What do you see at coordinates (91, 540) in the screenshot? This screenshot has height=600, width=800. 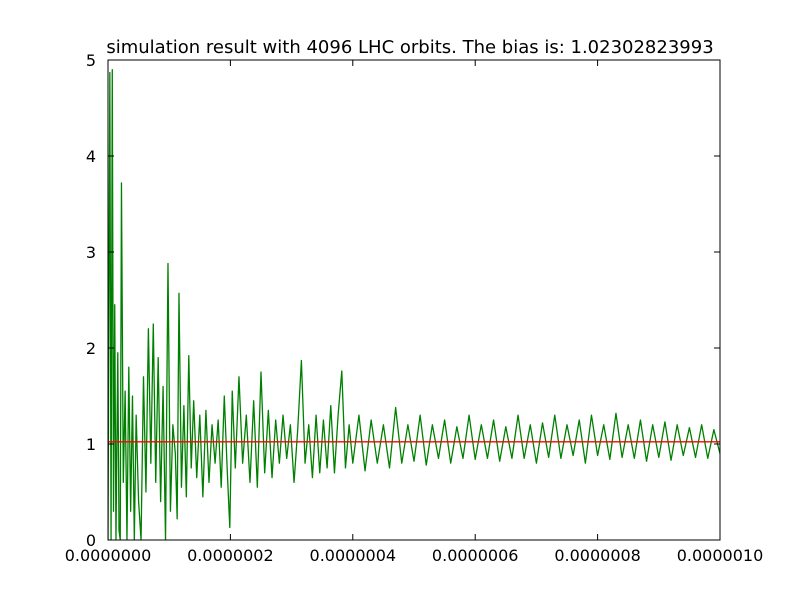 I see `y-tick-label: 0` at bounding box center [91, 540].